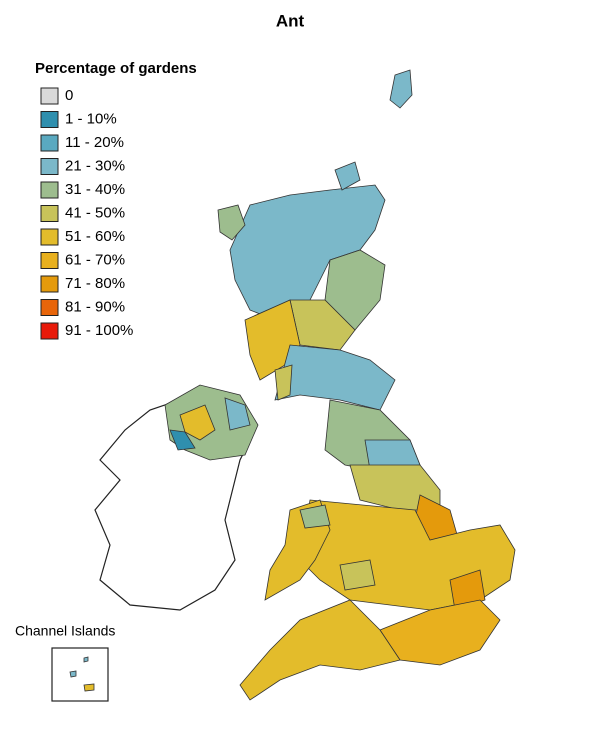  Describe the element at coordinates (95, 189) in the screenshot. I see `legend-label: 31 - 40%` at that location.